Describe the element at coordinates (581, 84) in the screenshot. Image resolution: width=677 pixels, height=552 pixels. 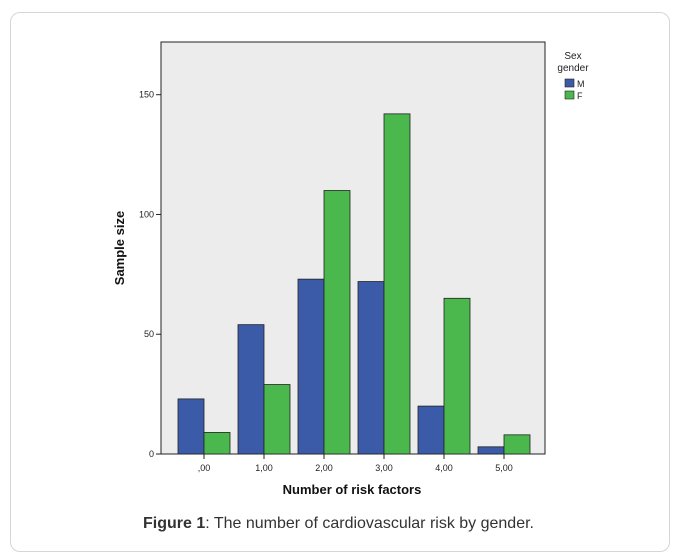
I see `legend-label-m: M` at that location.